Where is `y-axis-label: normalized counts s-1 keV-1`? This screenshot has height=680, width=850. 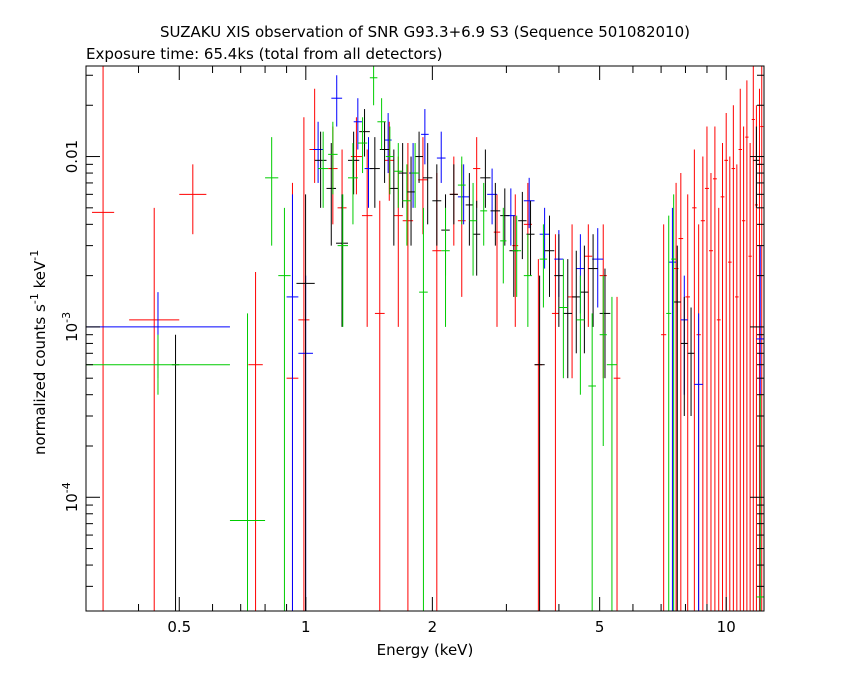
y-axis-label: normalized counts s-1 keV-1 is located at coordinates (38, 352).